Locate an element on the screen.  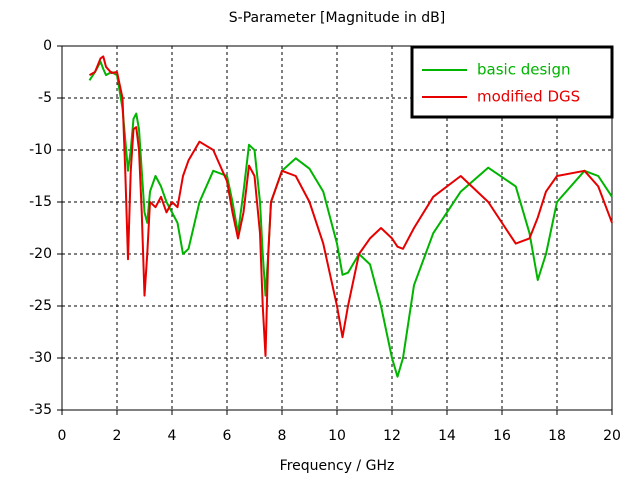
y-tick-label: -5 is located at coordinates (45, 98).